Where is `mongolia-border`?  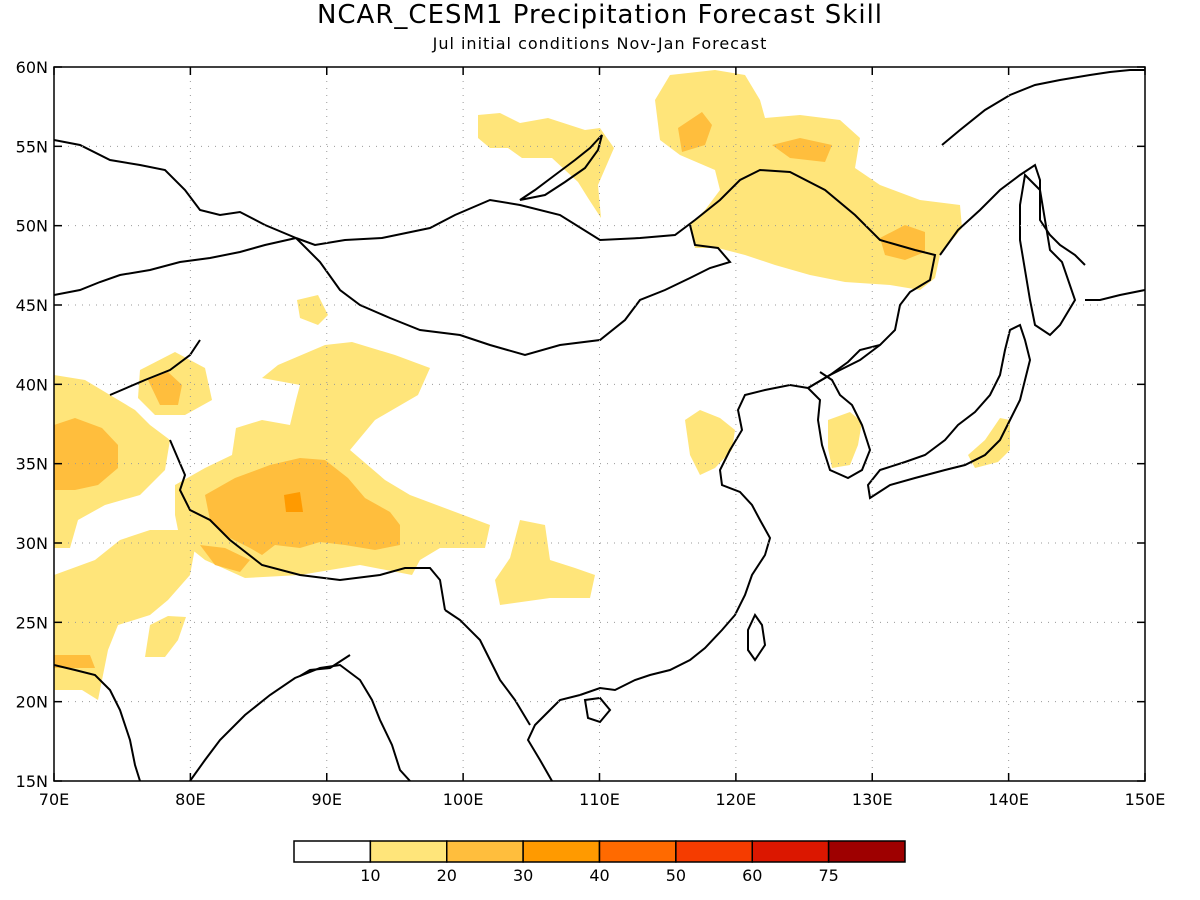
mongolia-border is located at coordinates (513, 290).